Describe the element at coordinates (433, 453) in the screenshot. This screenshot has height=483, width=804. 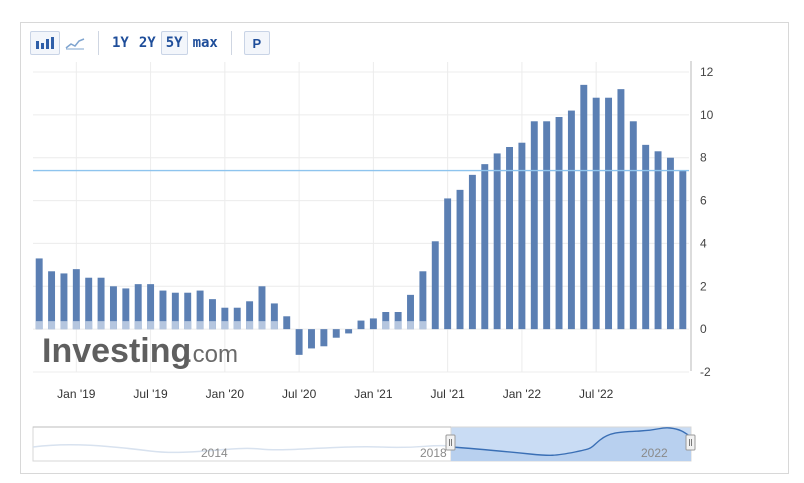
I see `navigator-label-2018: 2018` at that location.